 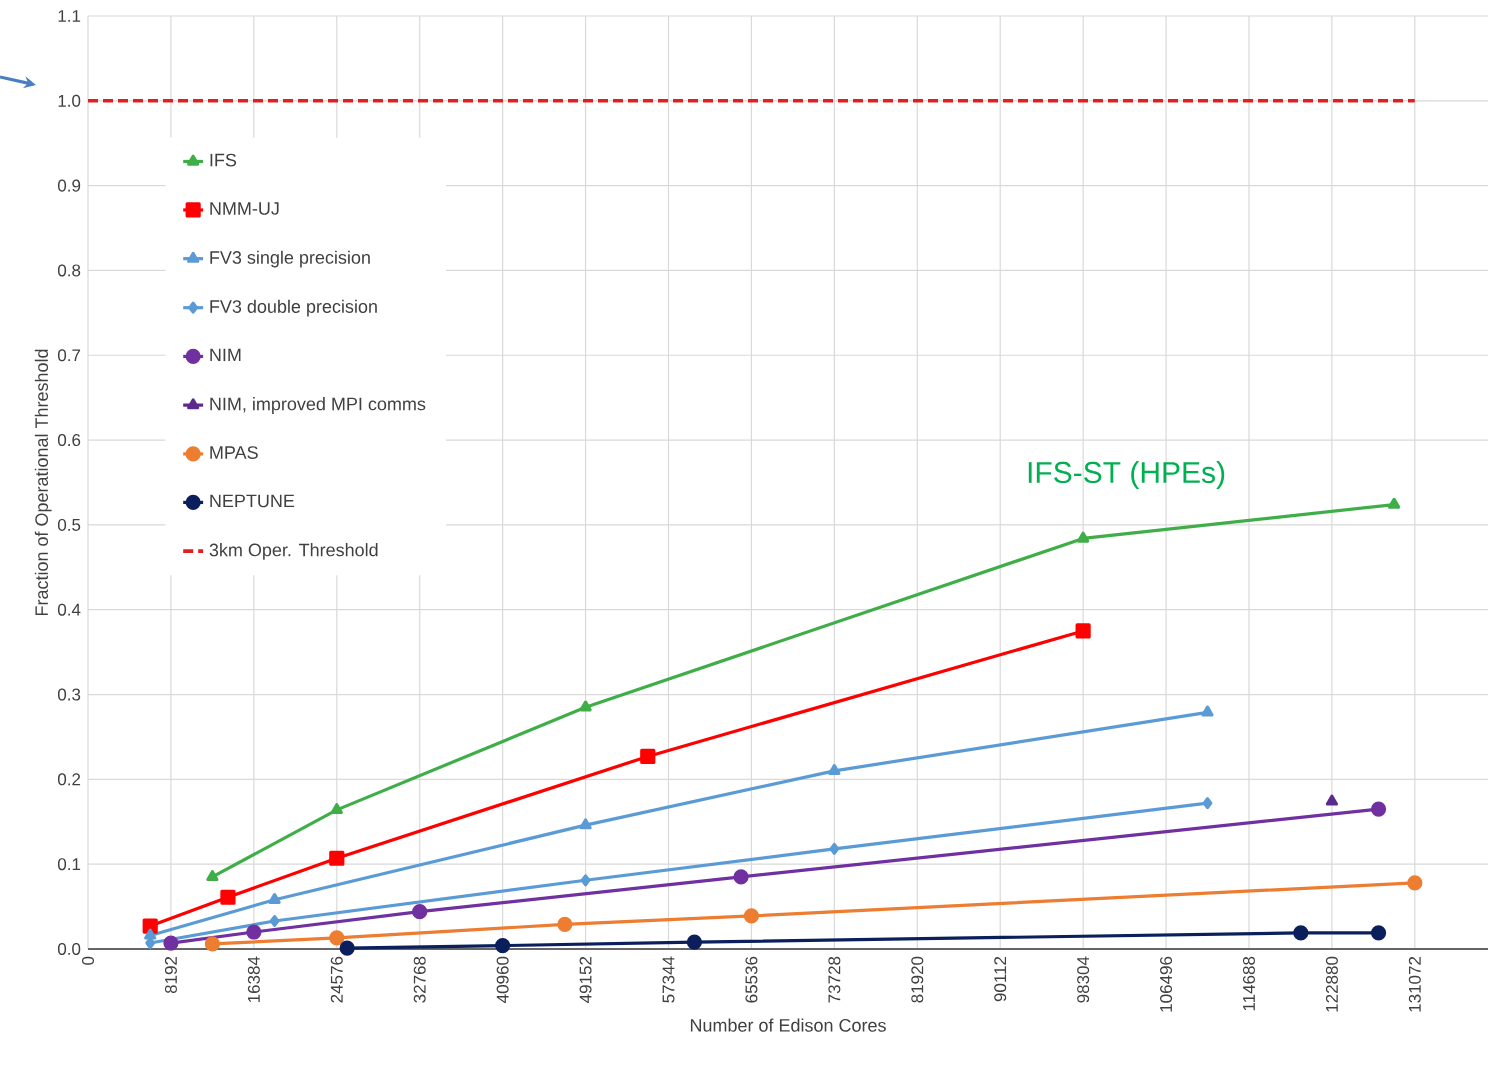 I want to click on x-axis-title: Number of Edison Cores, so click(x=788, y=1025).